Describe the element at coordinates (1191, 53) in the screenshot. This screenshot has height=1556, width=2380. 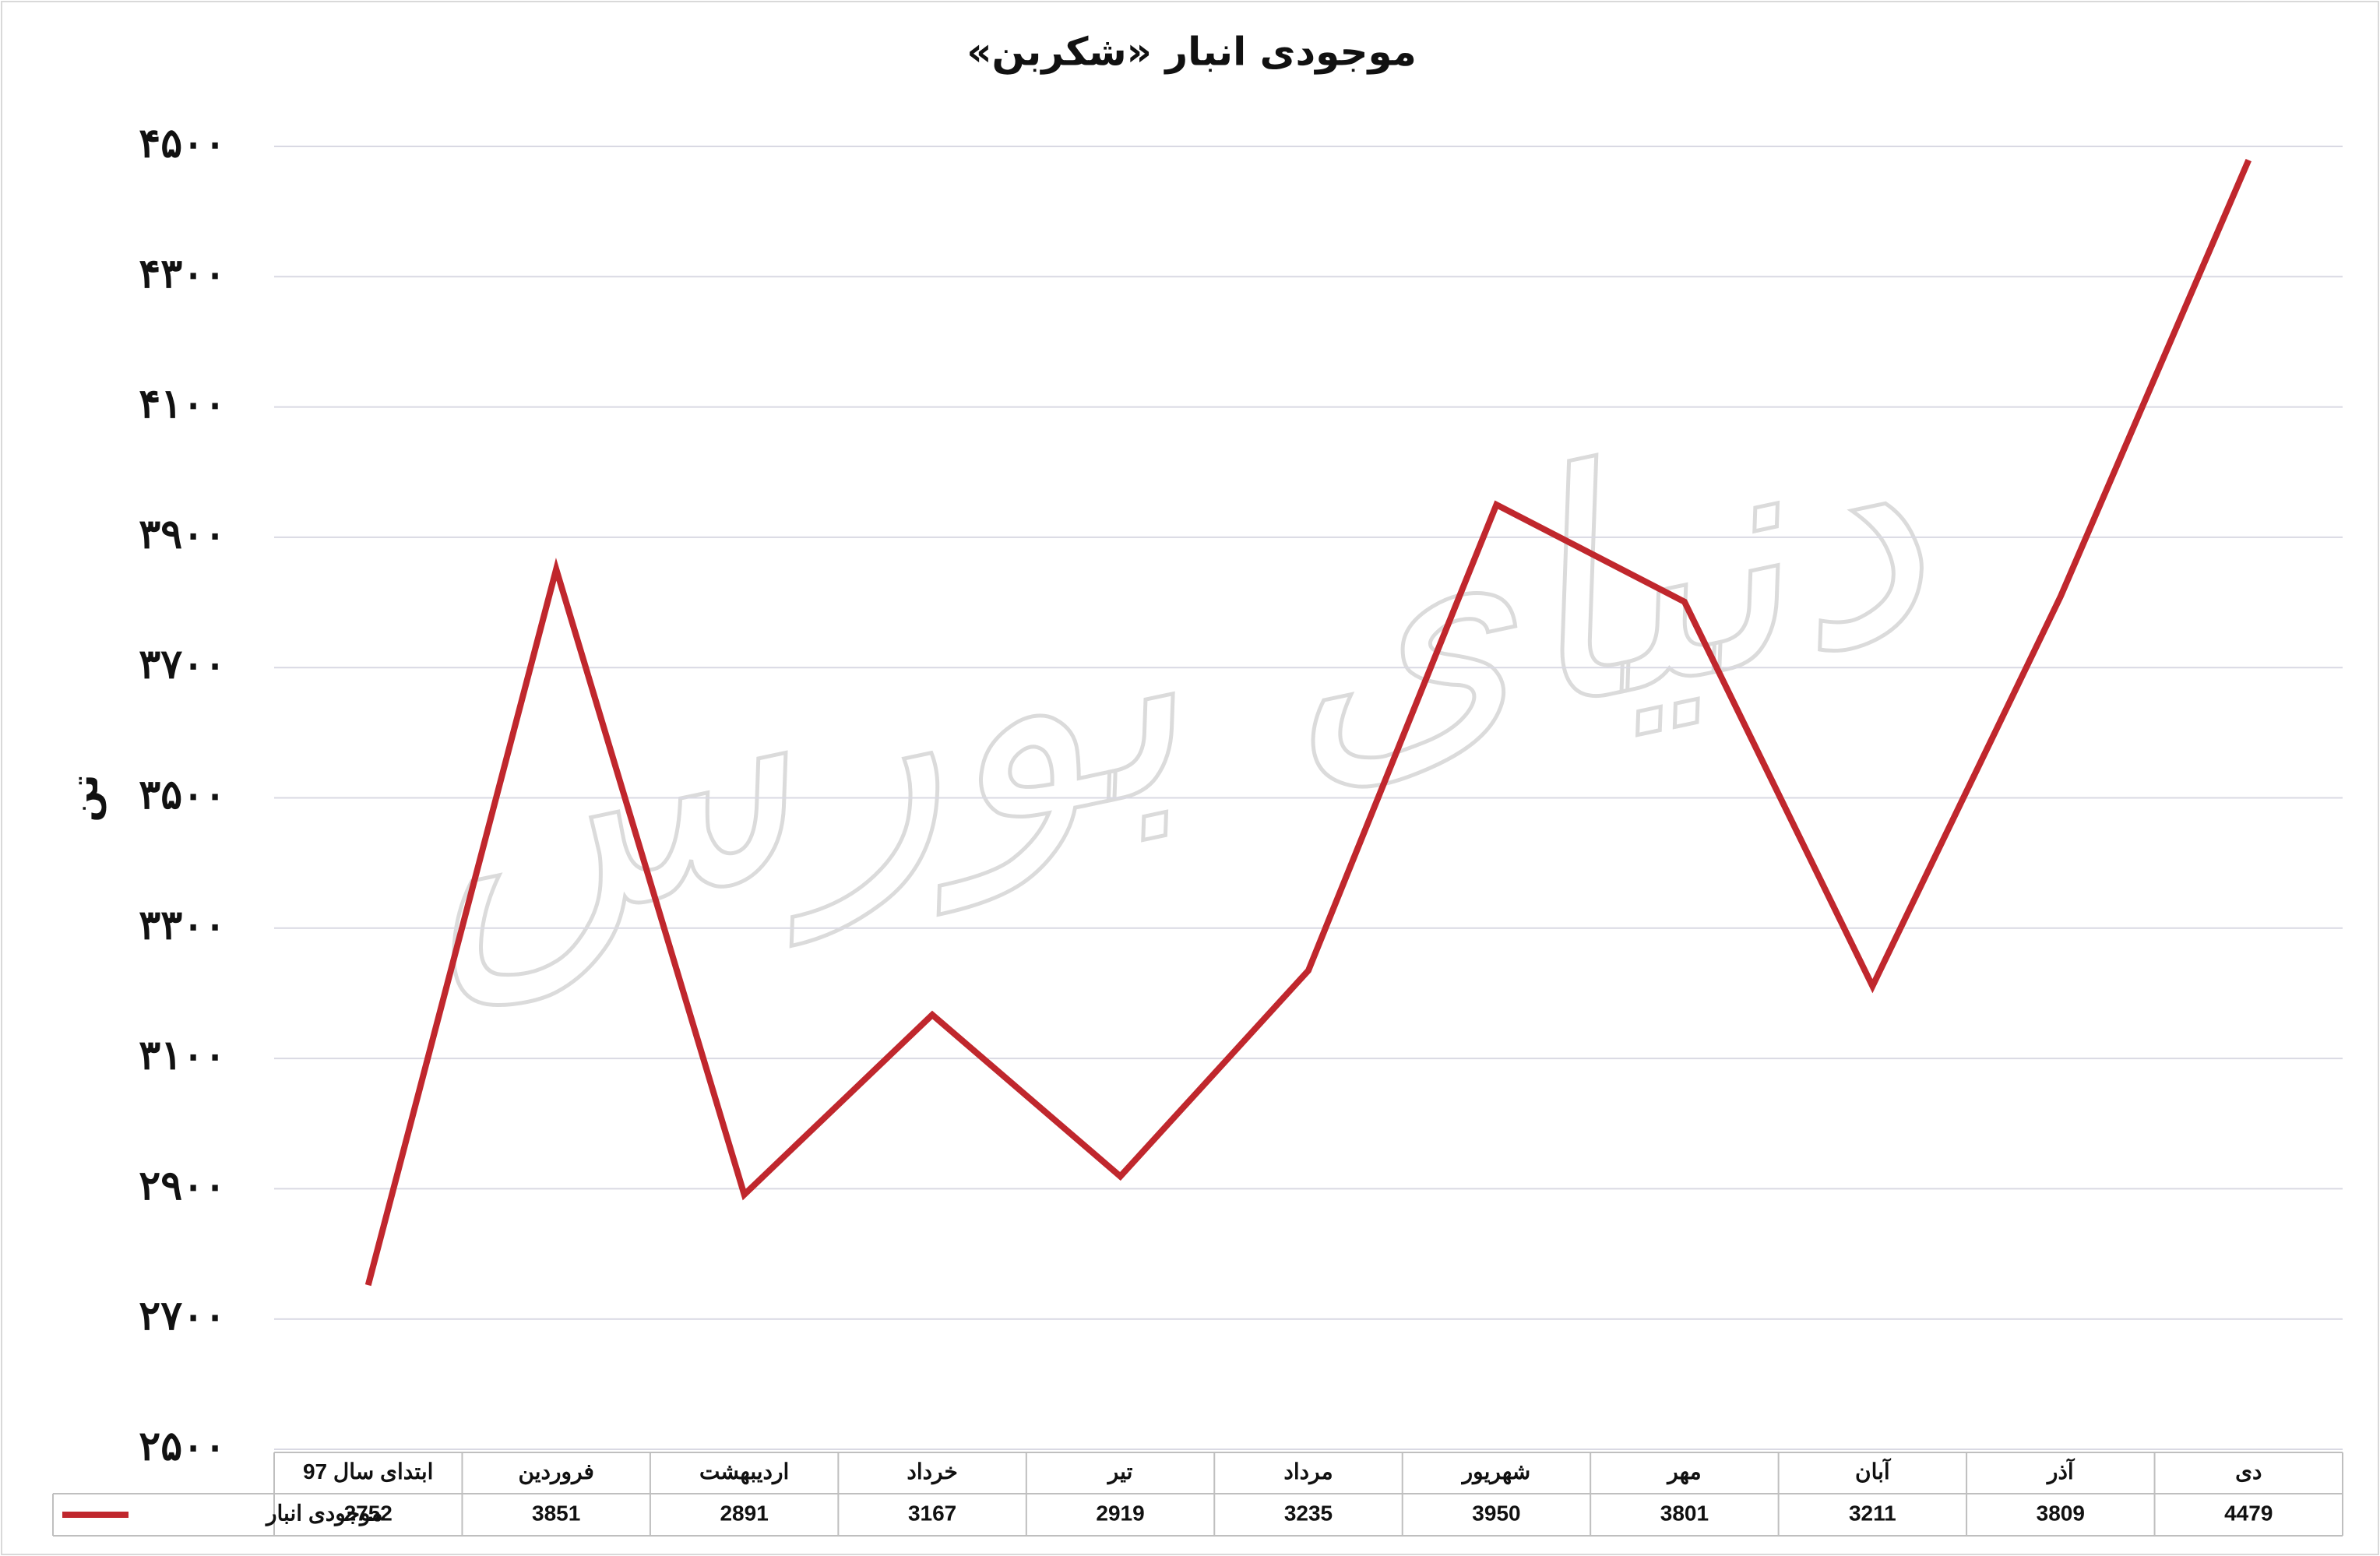
I see `chart-title: موجودی انبار «شکربن»` at that location.